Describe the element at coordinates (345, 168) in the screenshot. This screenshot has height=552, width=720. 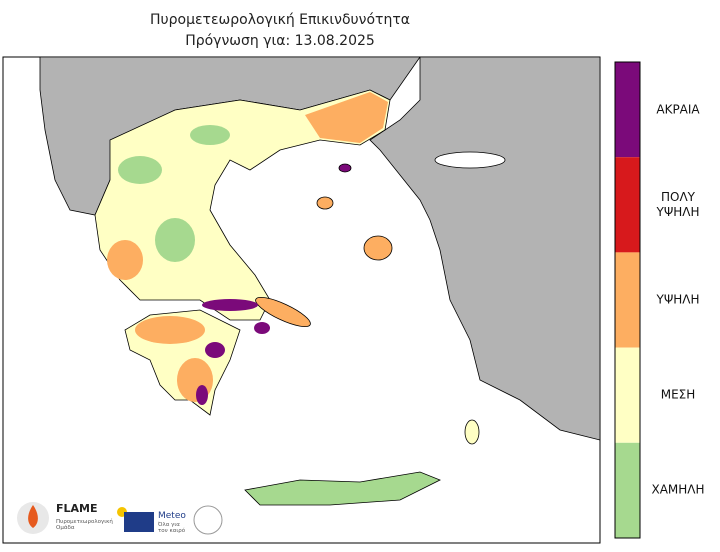
I see `samothraki` at that location.